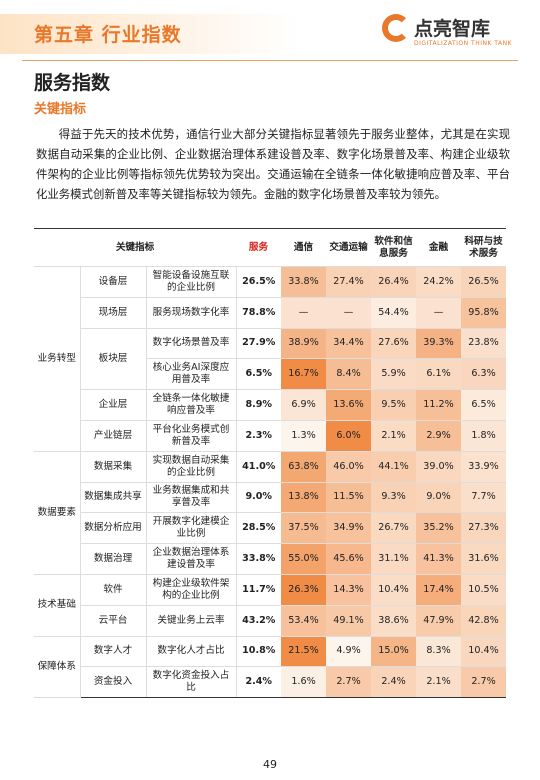  Describe the element at coordinates (191, 621) in the screenshot. I see `indicator-cell: 关键业务上云率` at that location.